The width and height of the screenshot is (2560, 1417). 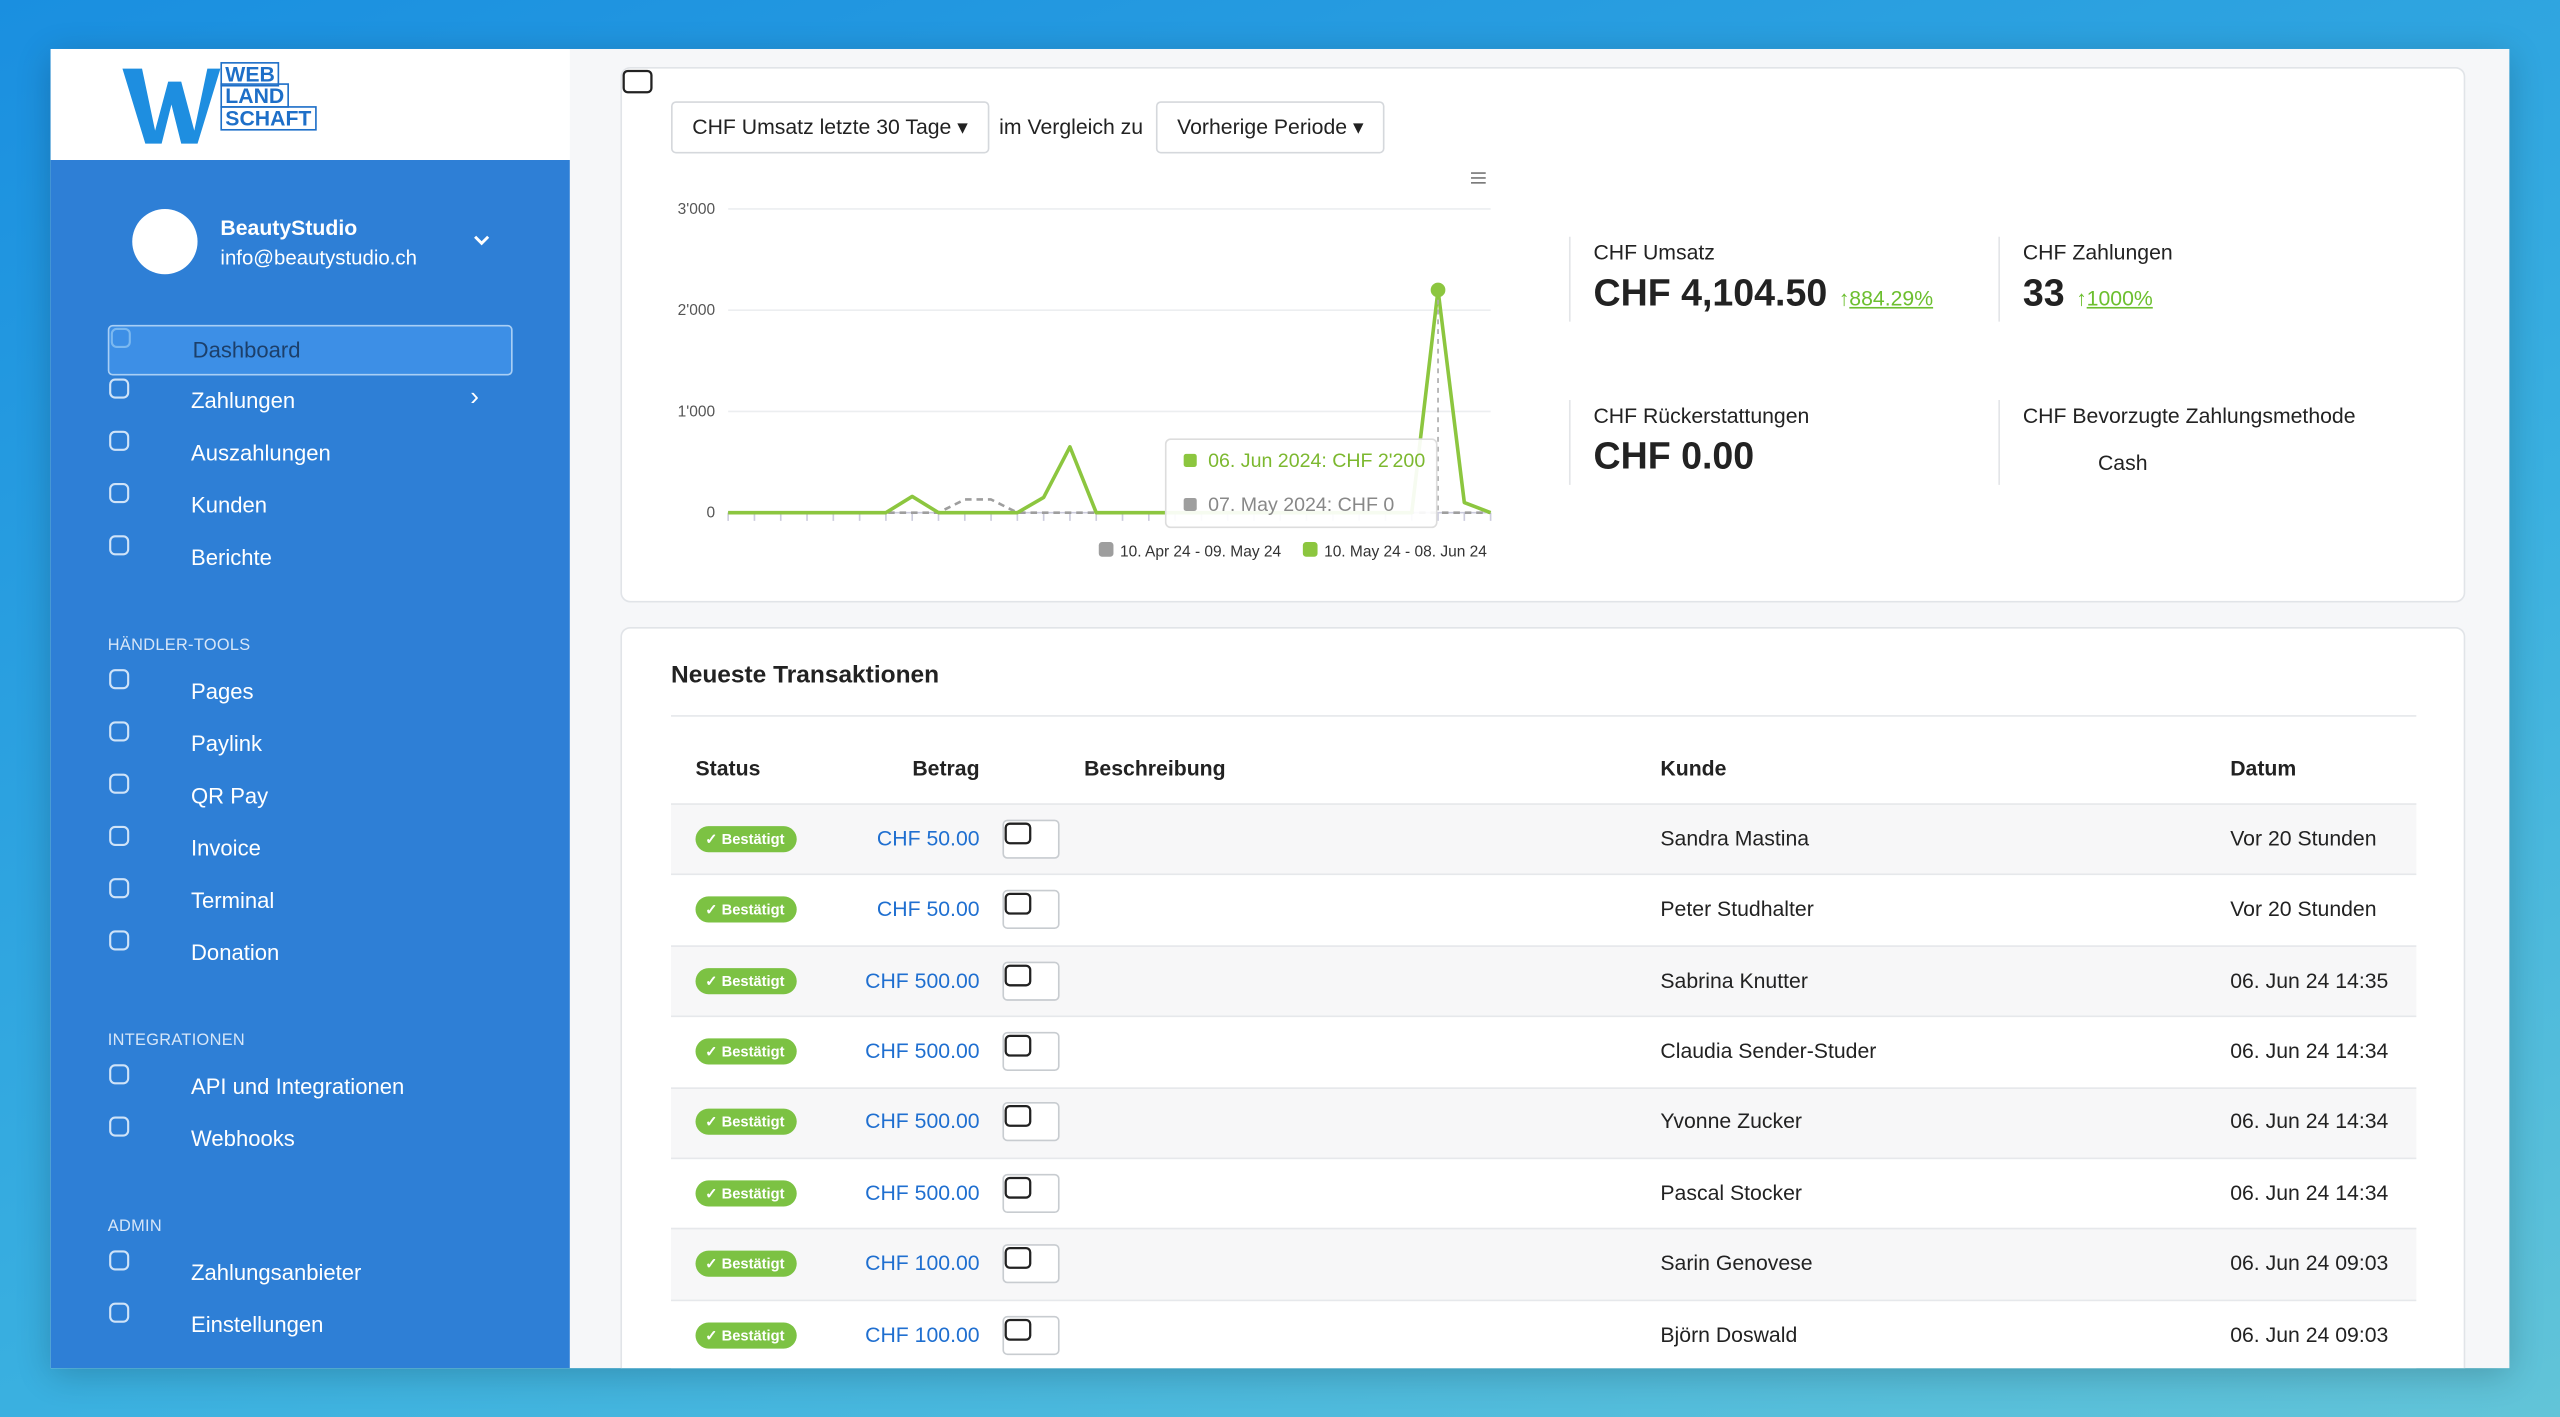 What do you see at coordinates (2309, 1050) in the screenshot?
I see `date: 06. Jun 24 14:34` at bounding box center [2309, 1050].